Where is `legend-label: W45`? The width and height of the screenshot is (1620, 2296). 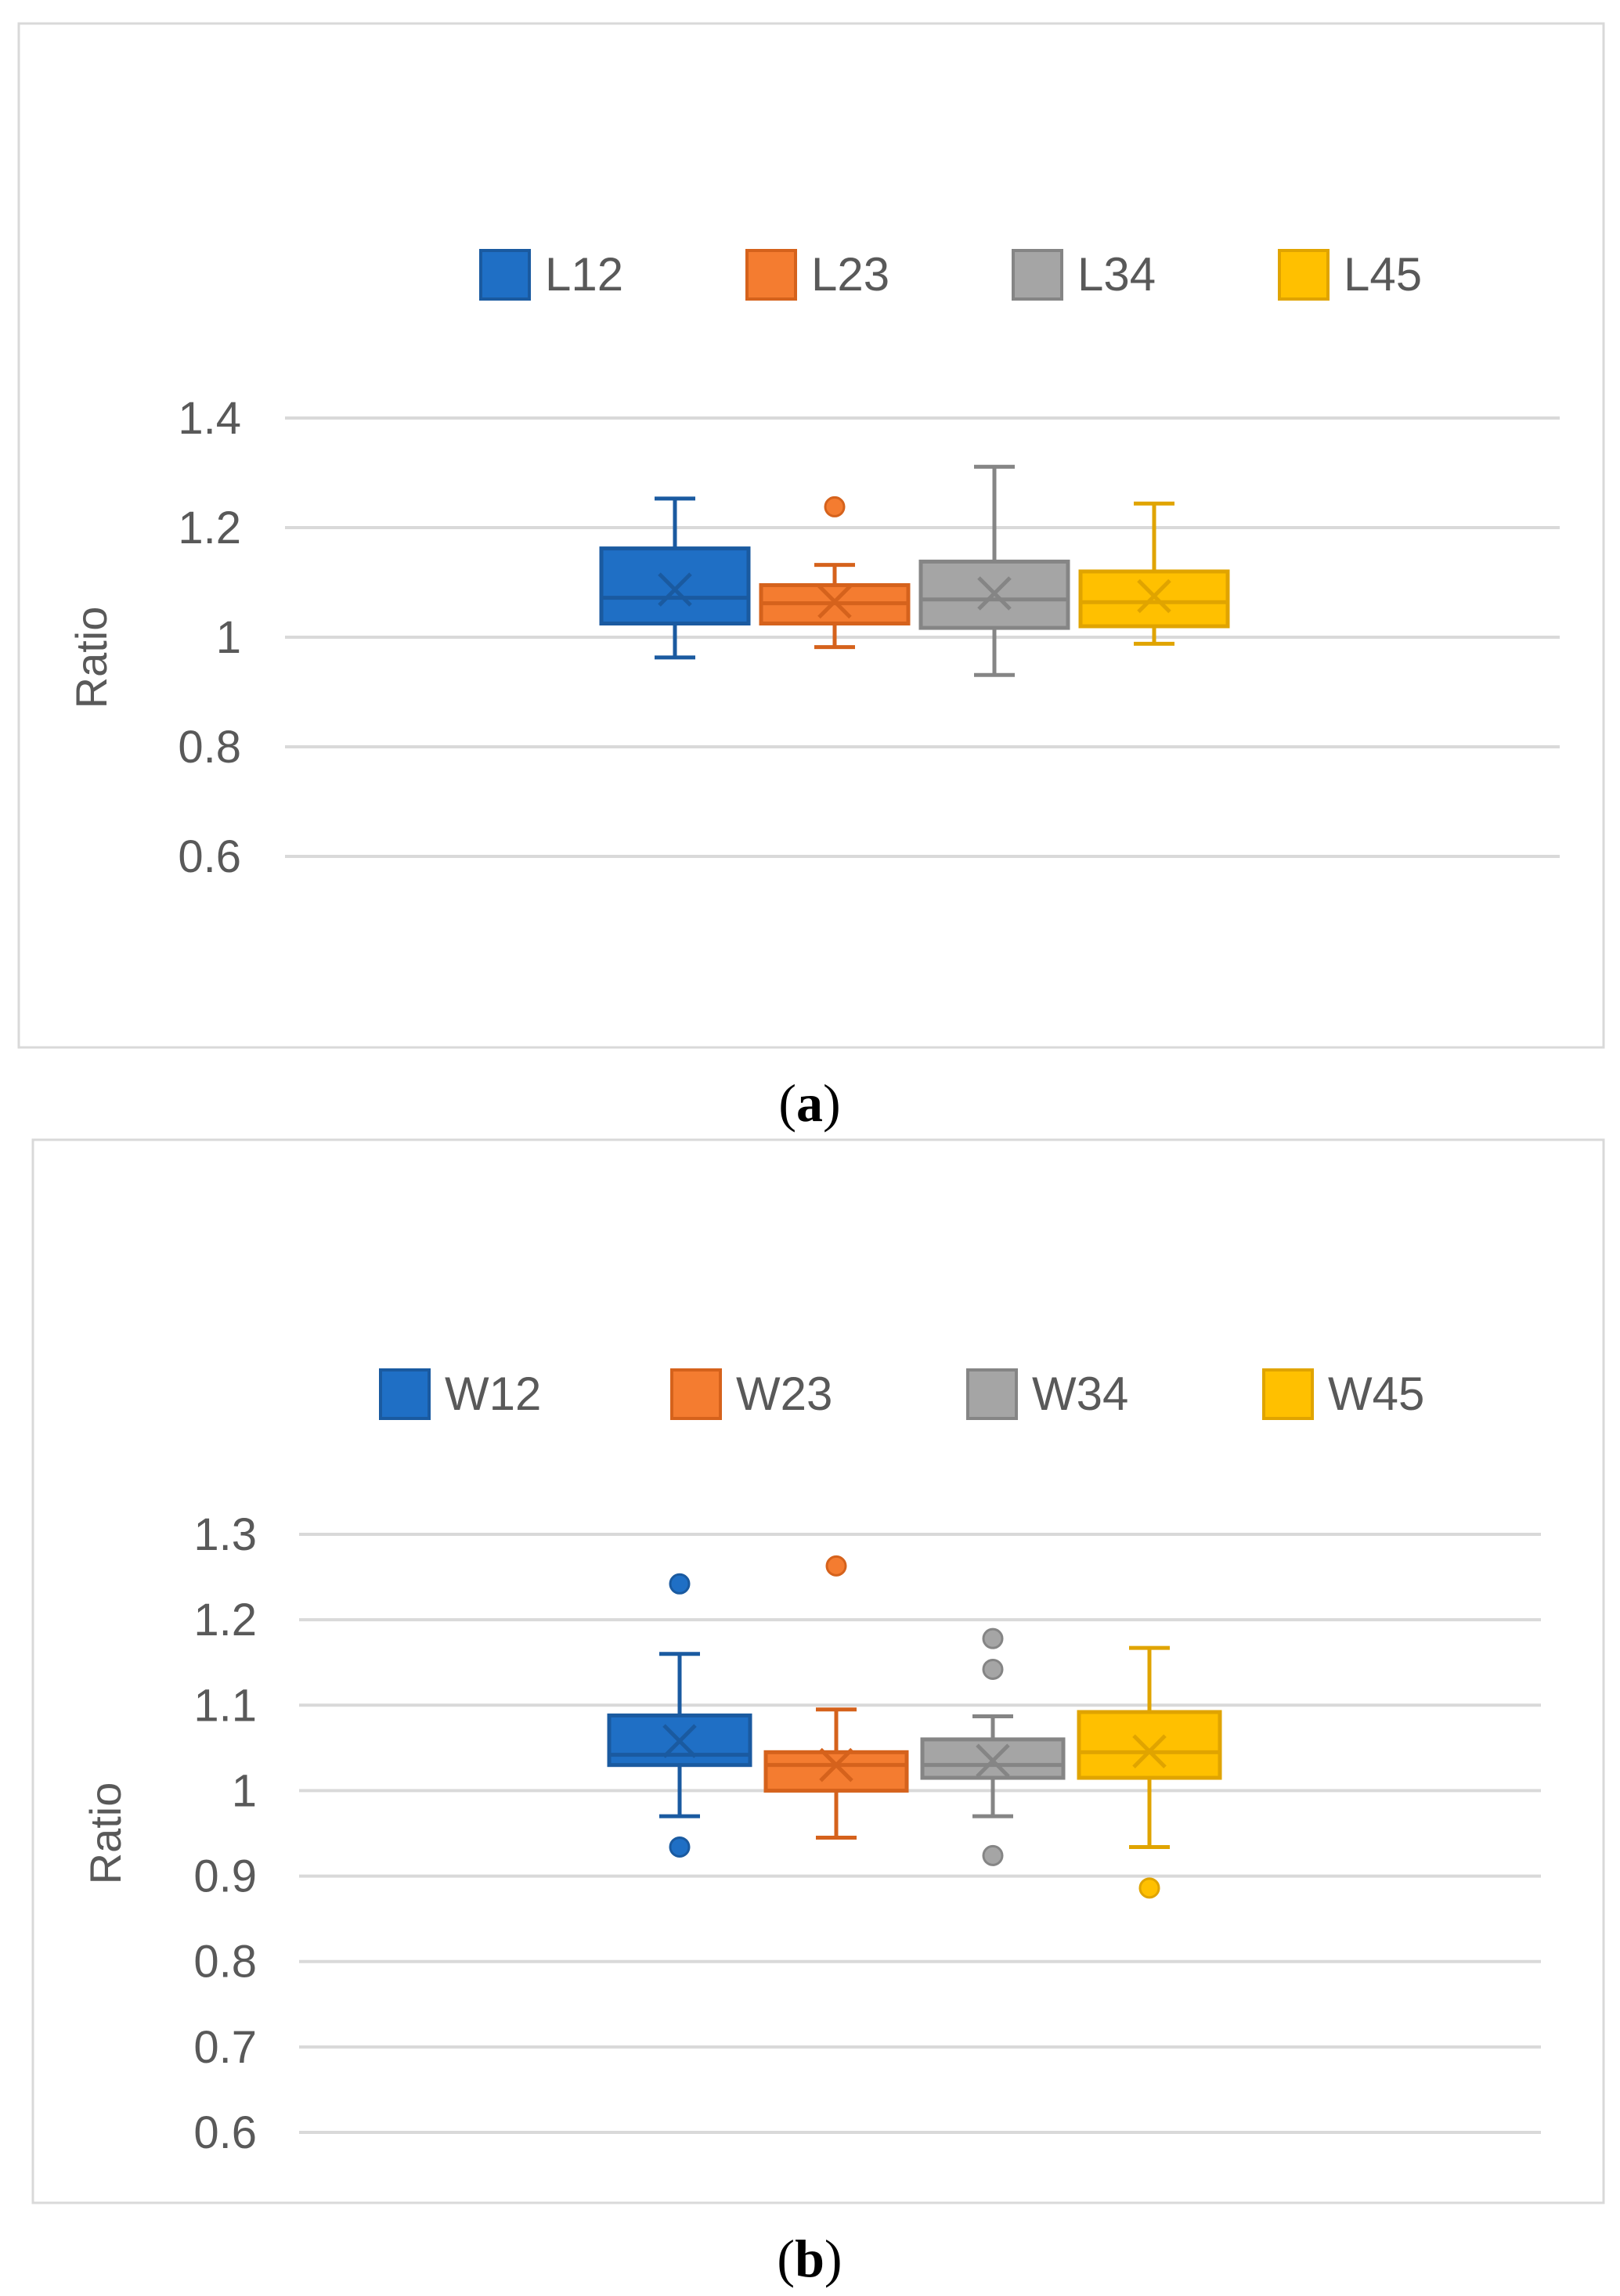 legend-label: W45 is located at coordinates (1376, 1394).